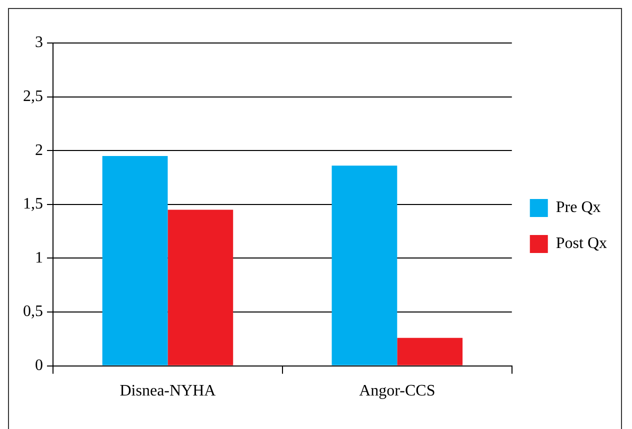  Describe the element at coordinates (39, 43) in the screenshot. I see `y-tick-label: 3` at that location.